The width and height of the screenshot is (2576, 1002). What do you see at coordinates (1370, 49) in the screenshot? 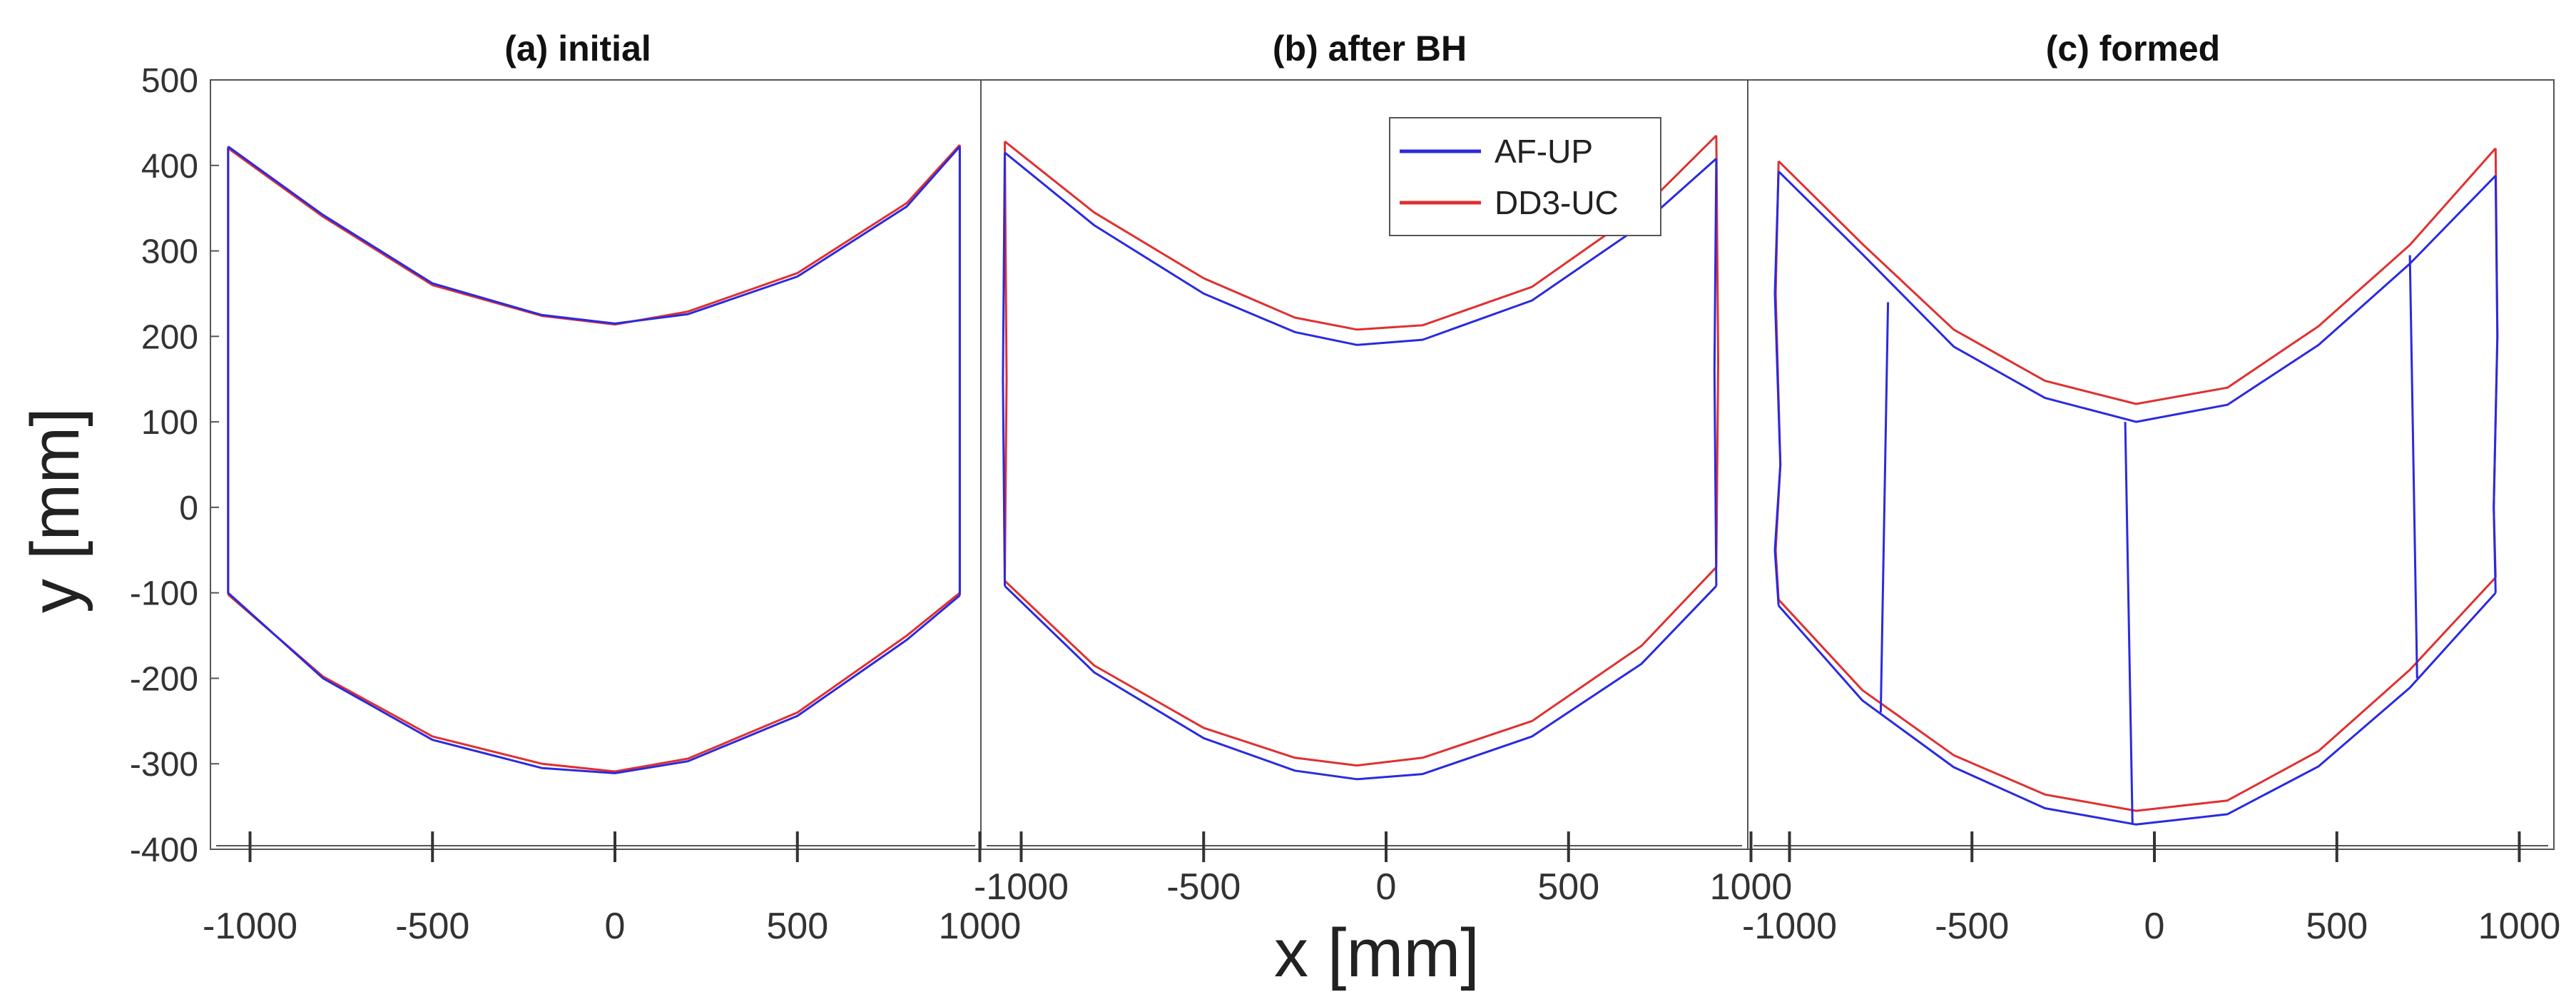
I see `panel-title-b: (b) after BH` at bounding box center [1370, 49].